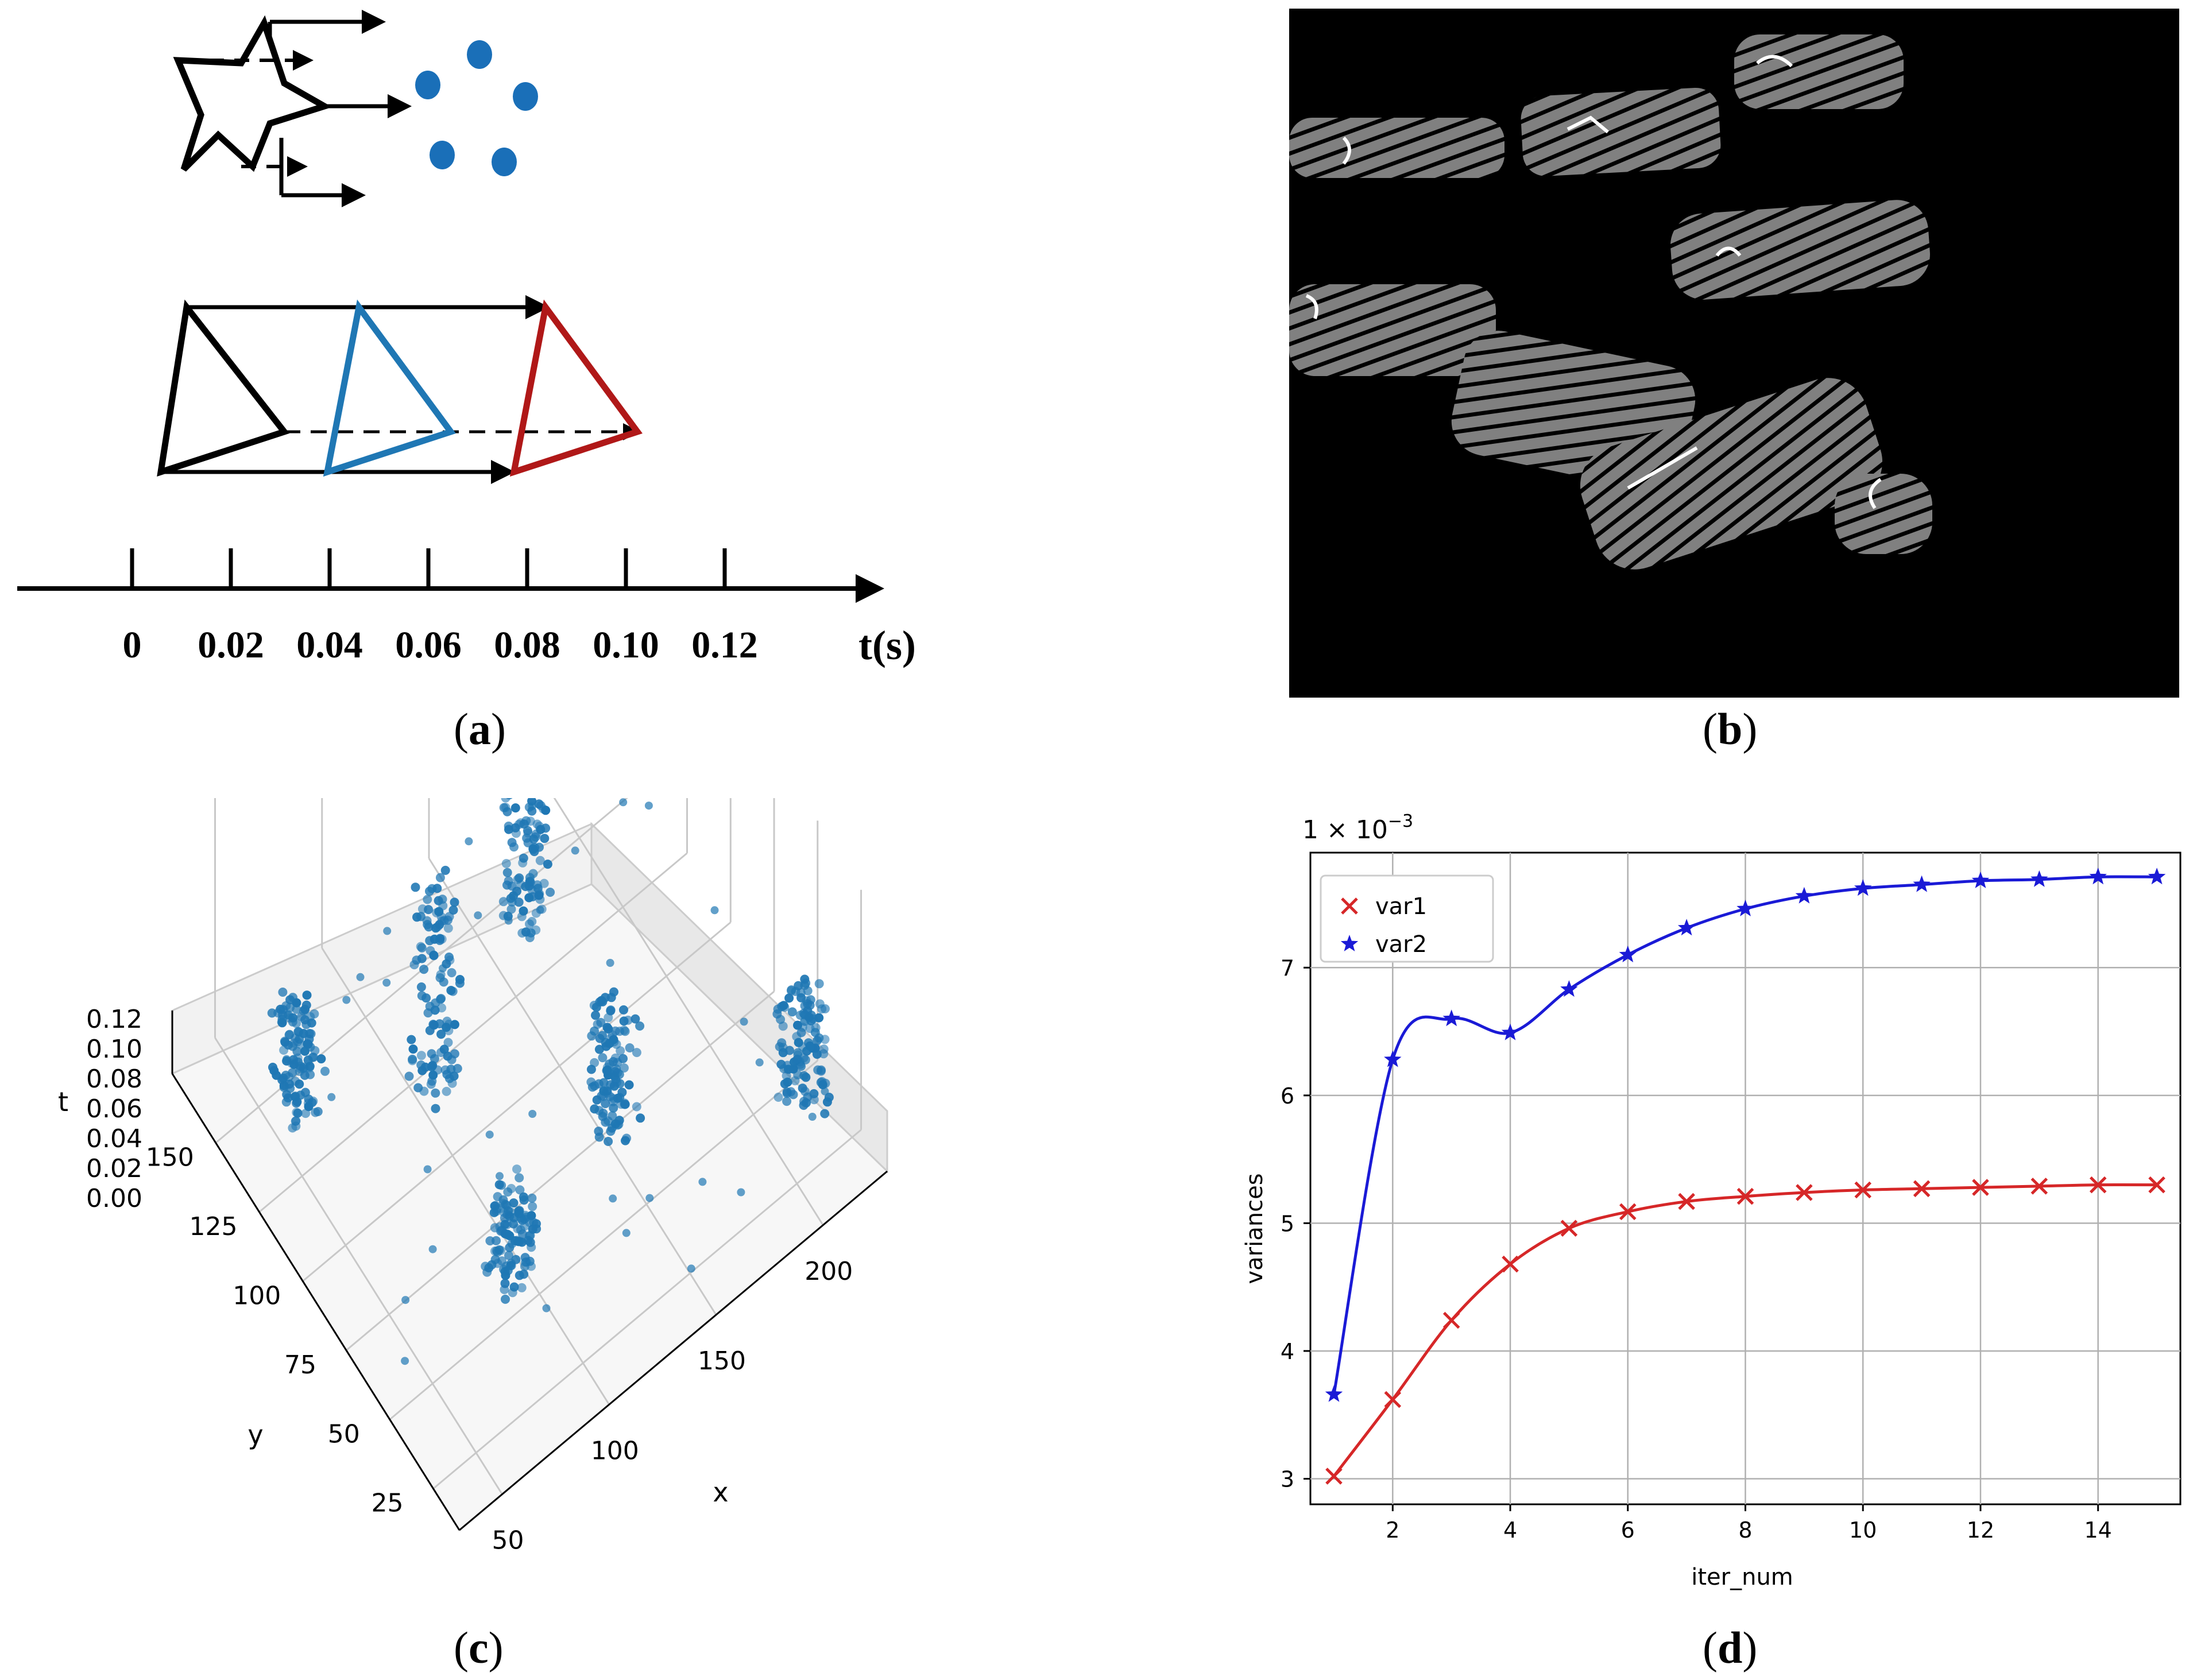 The height and width of the screenshot is (1680, 2193). What do you see at coordinates (1863, 1530) in the screenshot?
I see `x-tick-label: 10` at bounding box center [1863, 1530].